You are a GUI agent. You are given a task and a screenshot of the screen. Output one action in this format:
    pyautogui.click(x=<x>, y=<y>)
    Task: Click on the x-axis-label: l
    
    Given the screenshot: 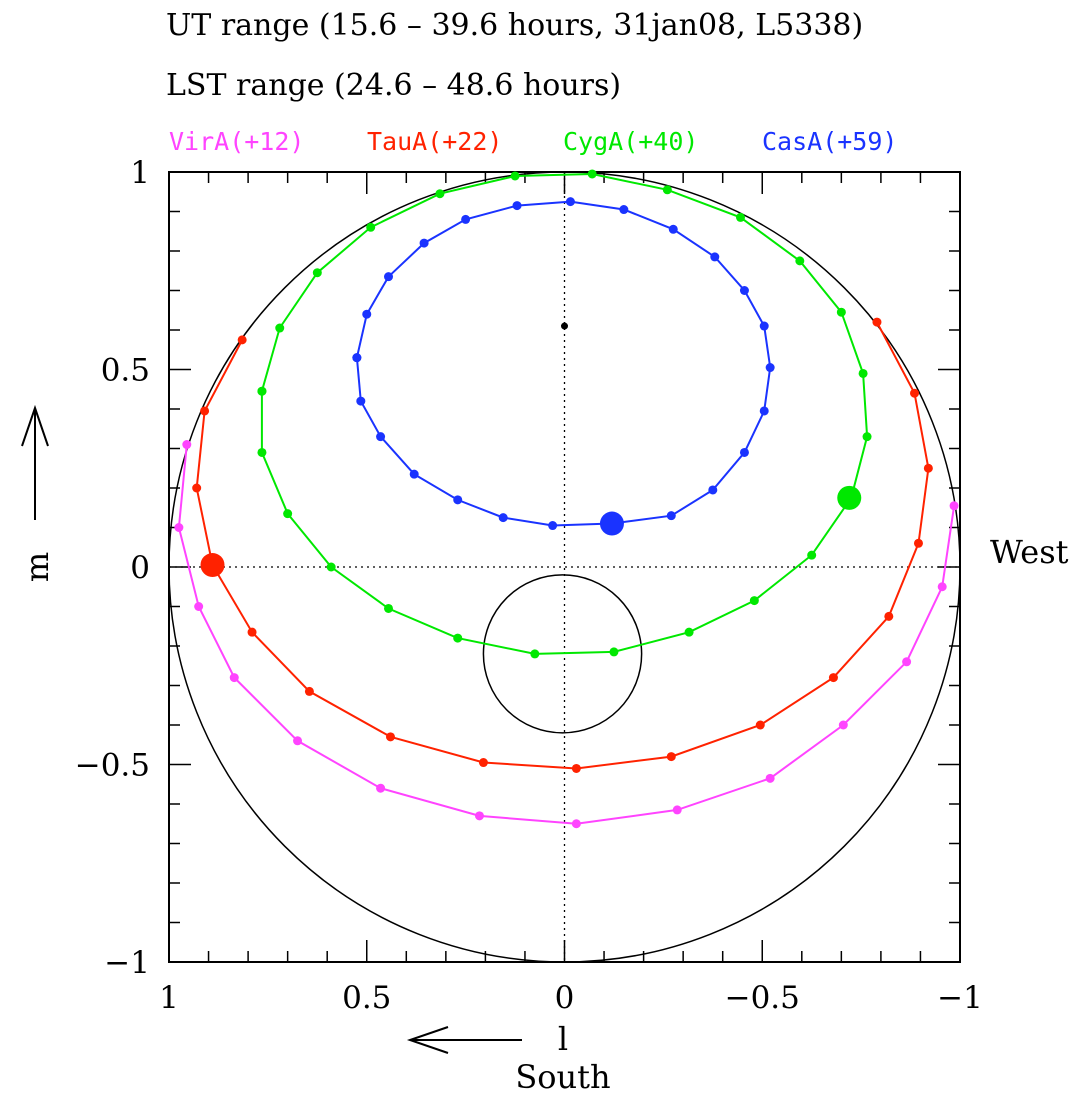 What is the action you would take?
    pyautogui.click(x=563, y=1039)
    